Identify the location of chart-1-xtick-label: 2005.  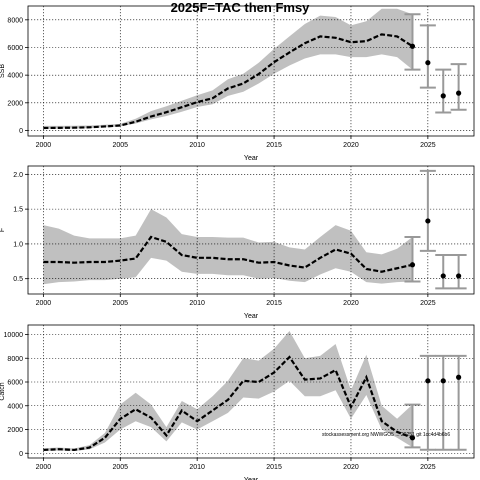
(120, 145).